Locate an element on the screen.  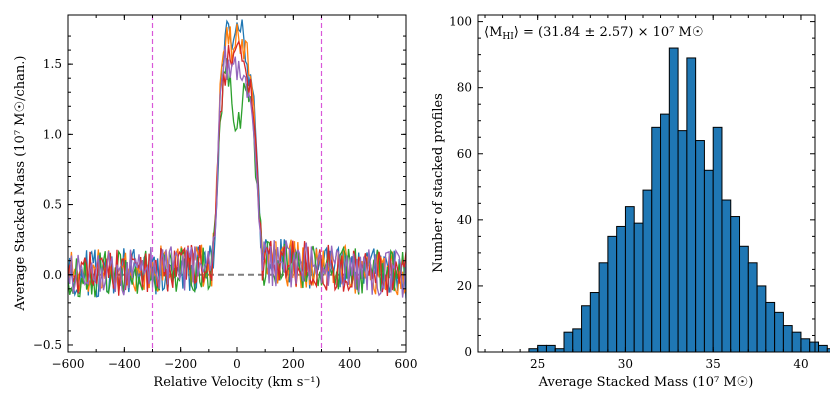
line-y-tick-label: 1.0 is located at coordinates (52, 134).